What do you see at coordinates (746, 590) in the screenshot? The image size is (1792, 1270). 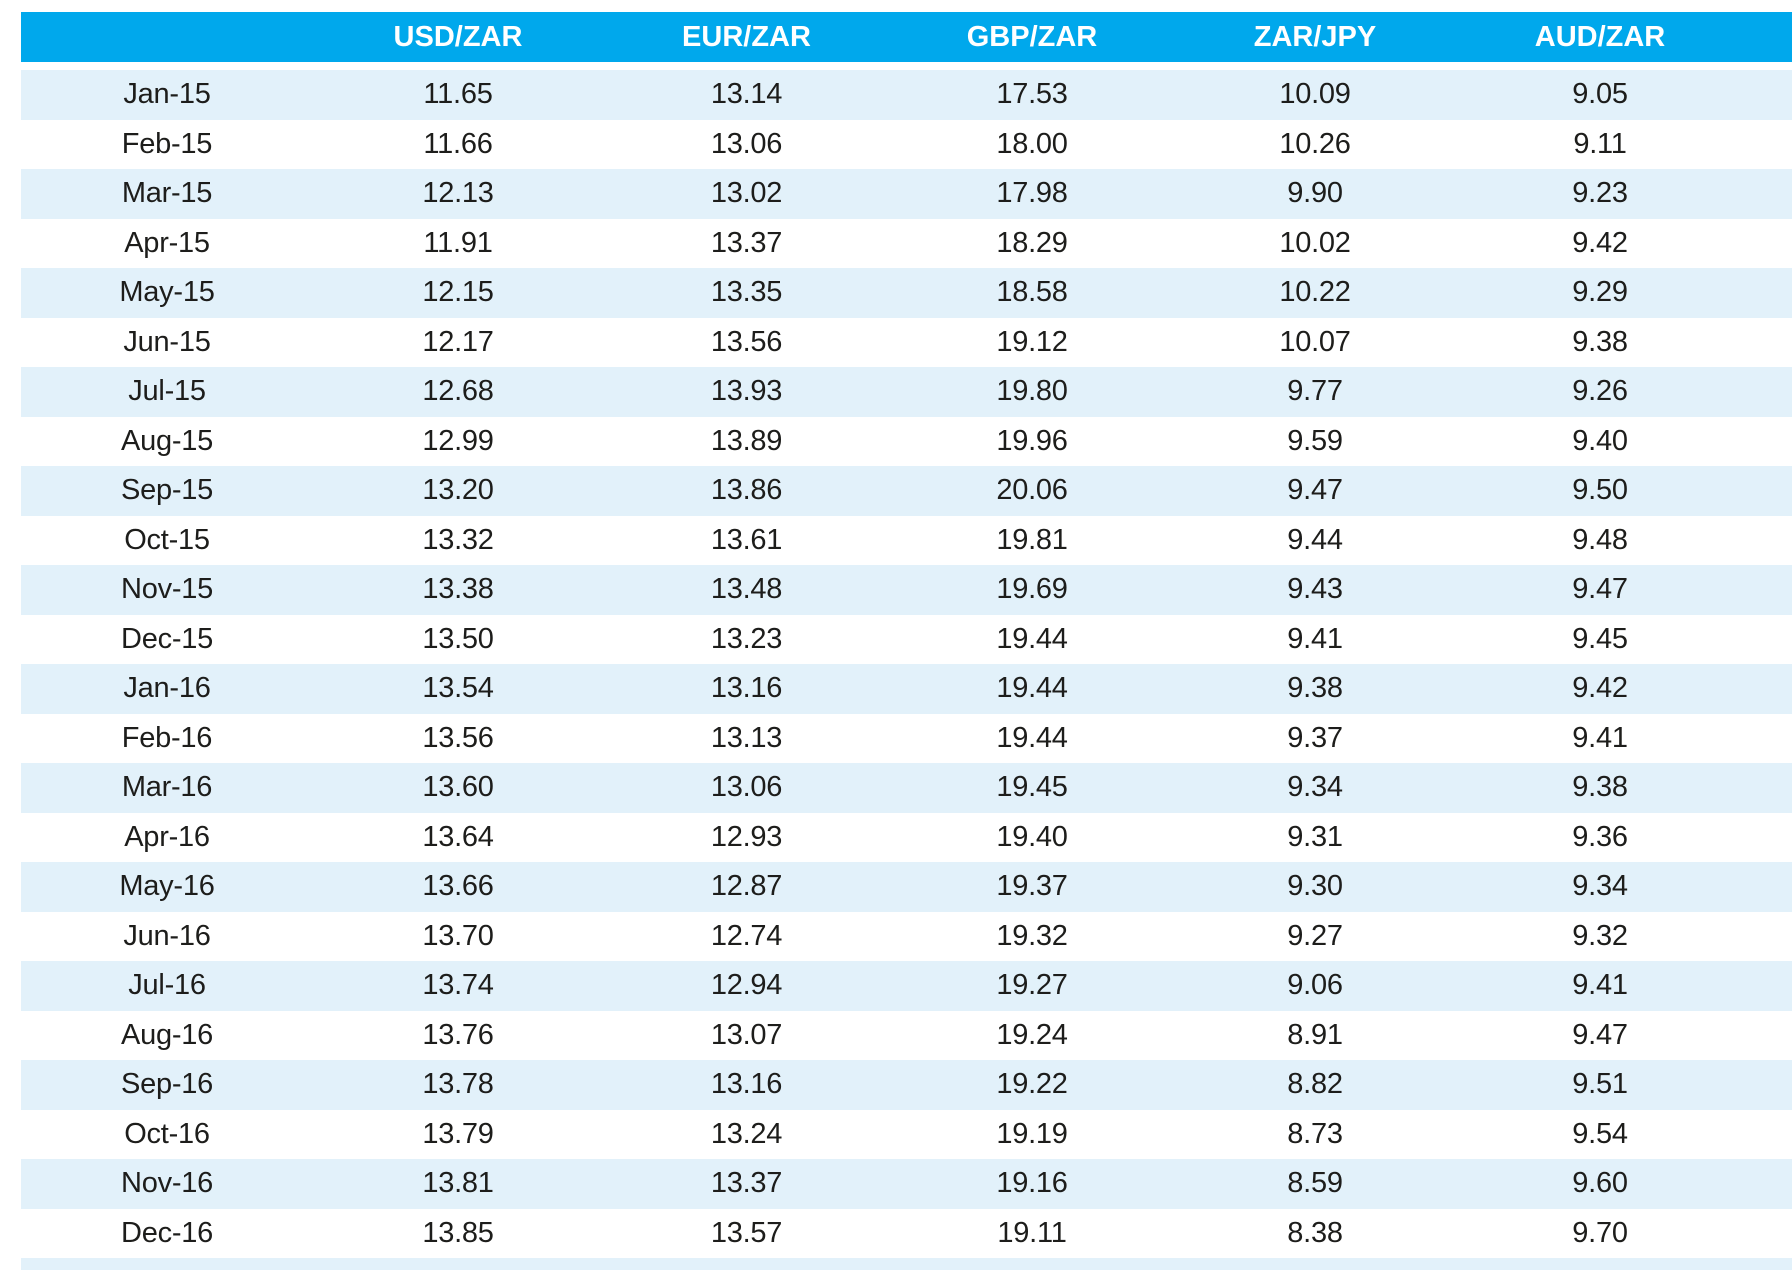 I see `cell-eur-zar: 13.48` at bounding box center [746, 590].